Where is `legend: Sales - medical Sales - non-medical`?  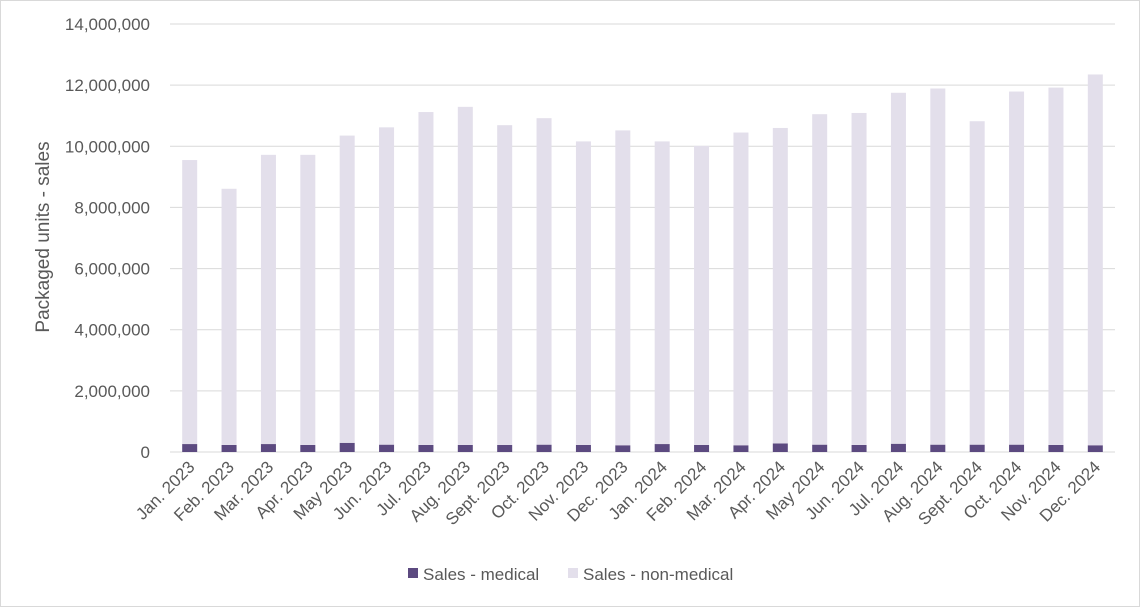 legend: Sales - medical Sales - non-medical is located at coordinates (570, 574).